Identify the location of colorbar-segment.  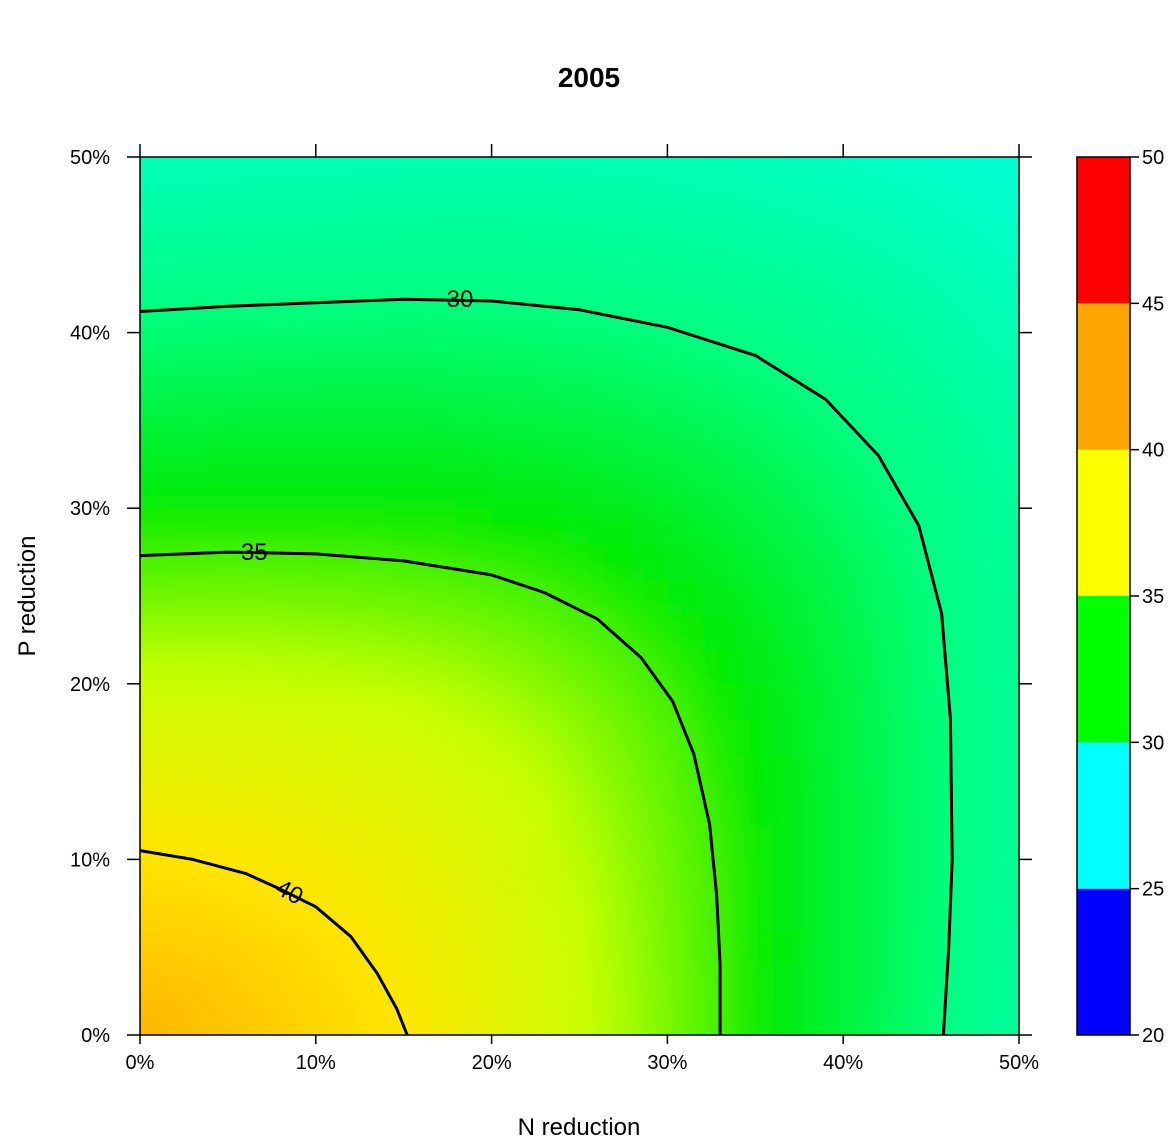
(1103, 961).